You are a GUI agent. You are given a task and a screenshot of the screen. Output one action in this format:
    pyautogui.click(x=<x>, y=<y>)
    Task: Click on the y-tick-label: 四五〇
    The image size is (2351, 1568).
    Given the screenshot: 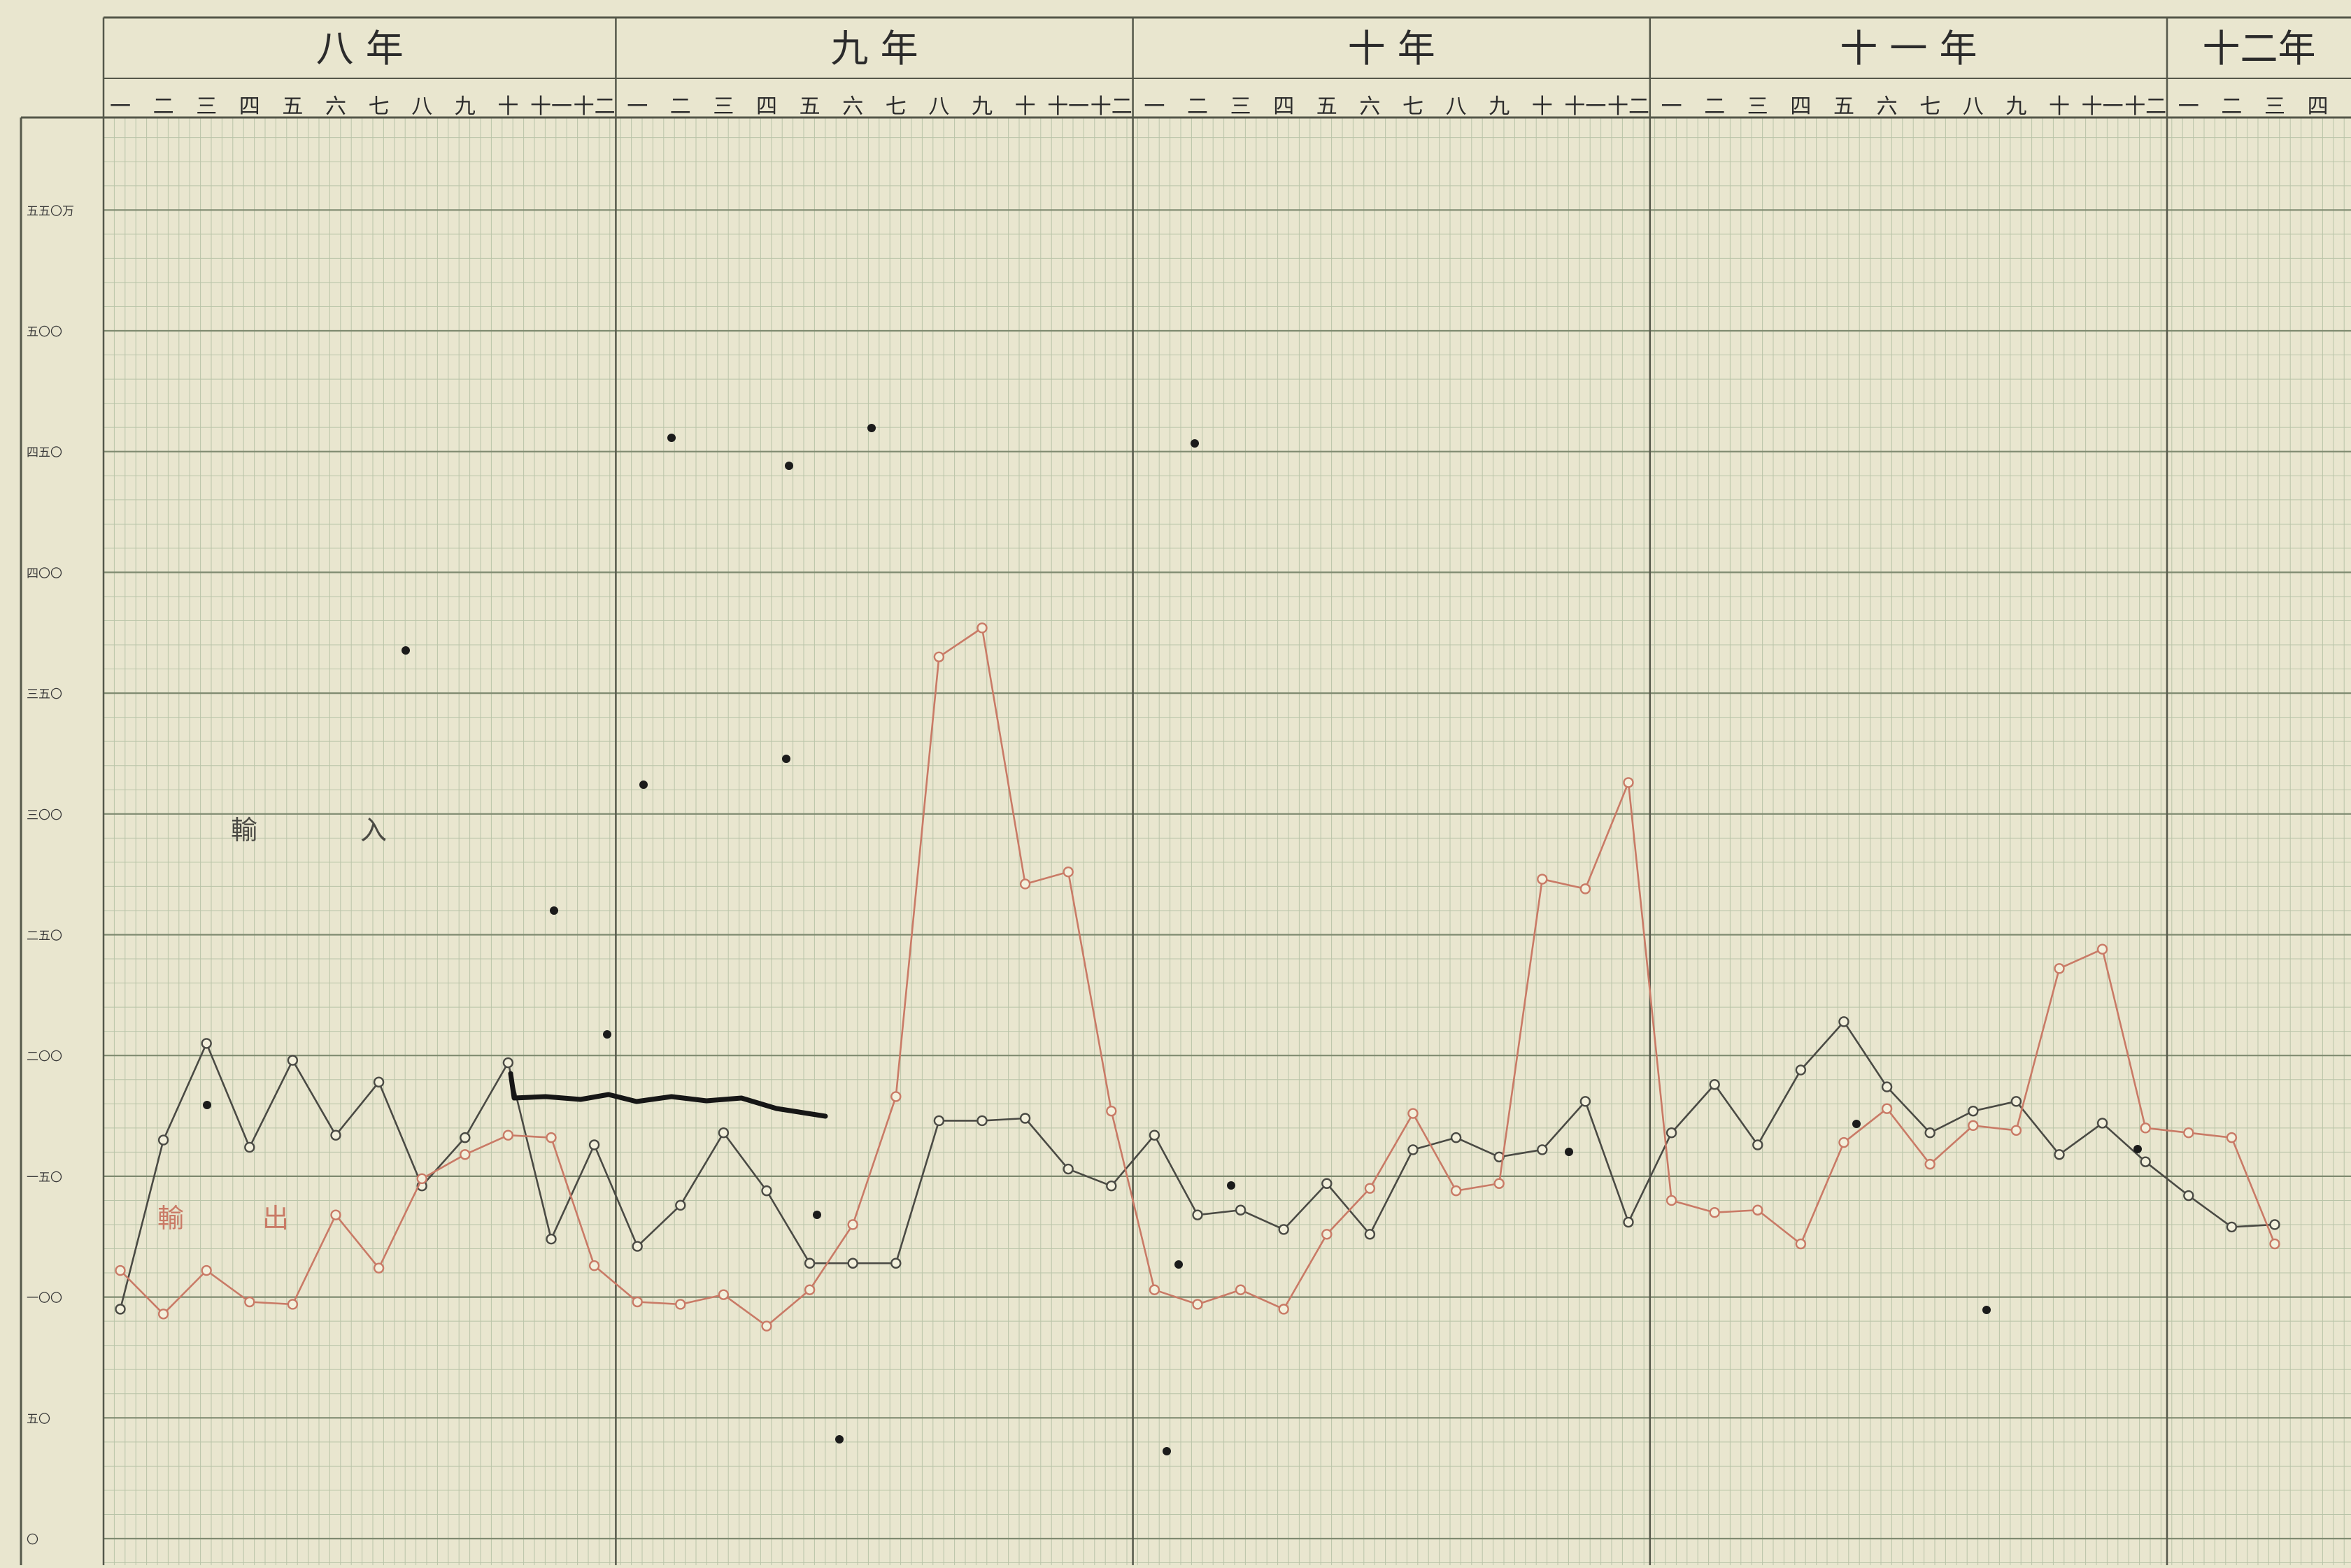 What is the action you would take?
    pyautogui.click(x=44, y=453)
    